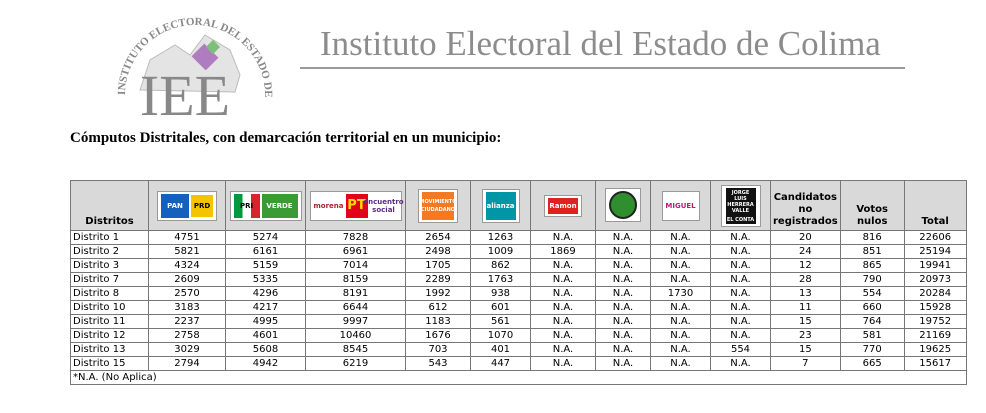  Describe the element at coordinates (500, 205) in the screenshot. I see `logo-cell: alianza` at that location.